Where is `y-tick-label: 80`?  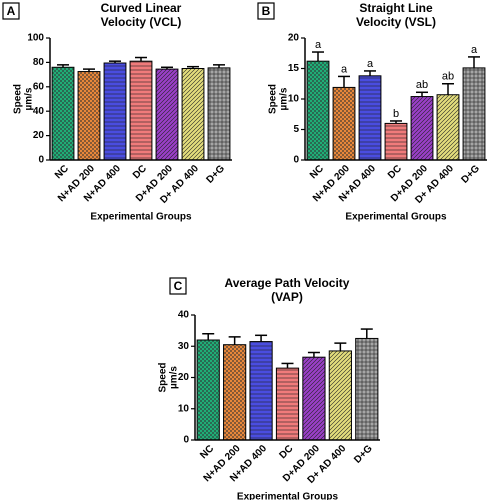 y-tick-label: 80 is located at coordinates (39, 62).